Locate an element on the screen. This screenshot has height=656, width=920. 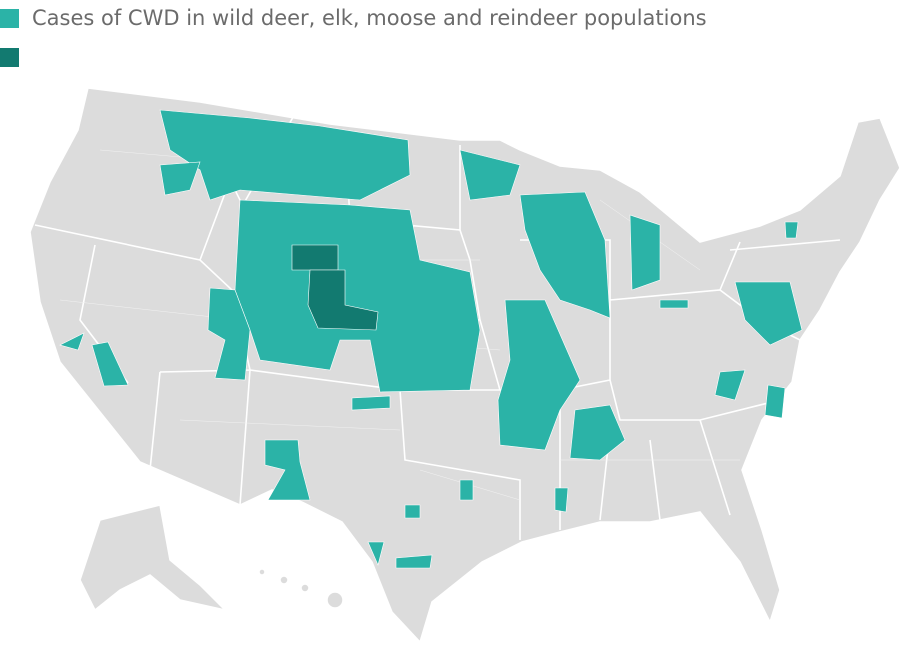
alaska is located at coordinates (153, 558).